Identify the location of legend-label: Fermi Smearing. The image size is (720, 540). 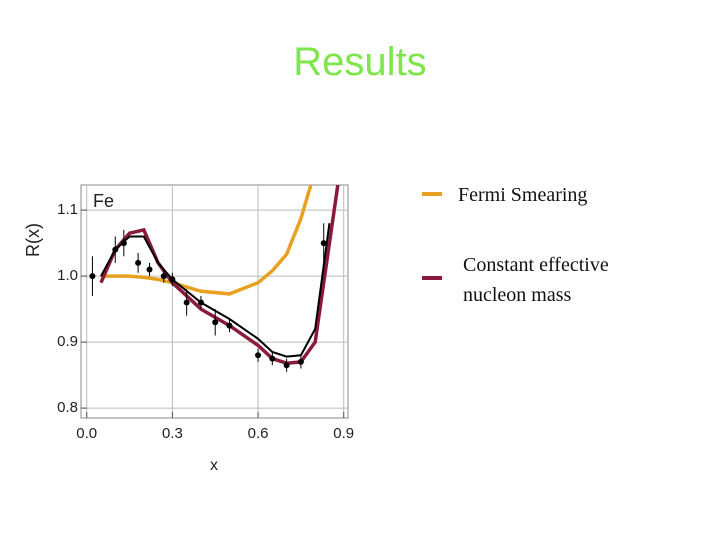
(523, 195).